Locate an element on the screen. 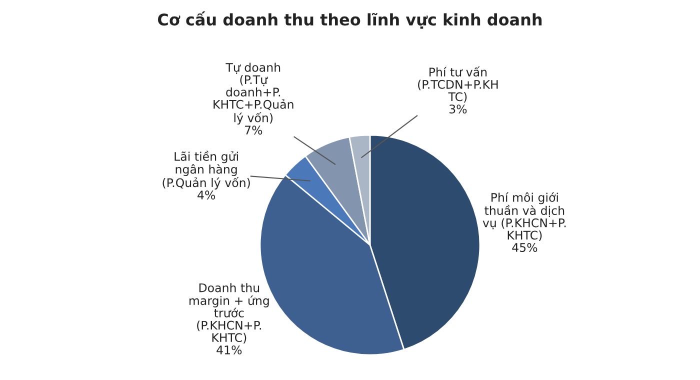 The image size is (700, 380). data-label: 3% is located at coordinates (458, 109).